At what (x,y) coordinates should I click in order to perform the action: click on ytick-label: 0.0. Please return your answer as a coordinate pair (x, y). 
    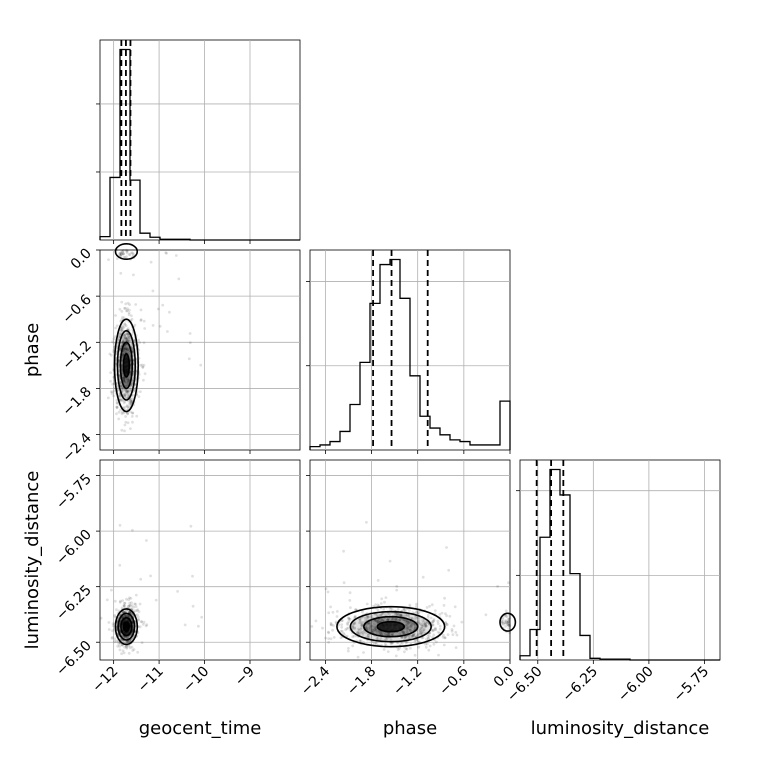
    Looking at the image, I should click on (81, 259).